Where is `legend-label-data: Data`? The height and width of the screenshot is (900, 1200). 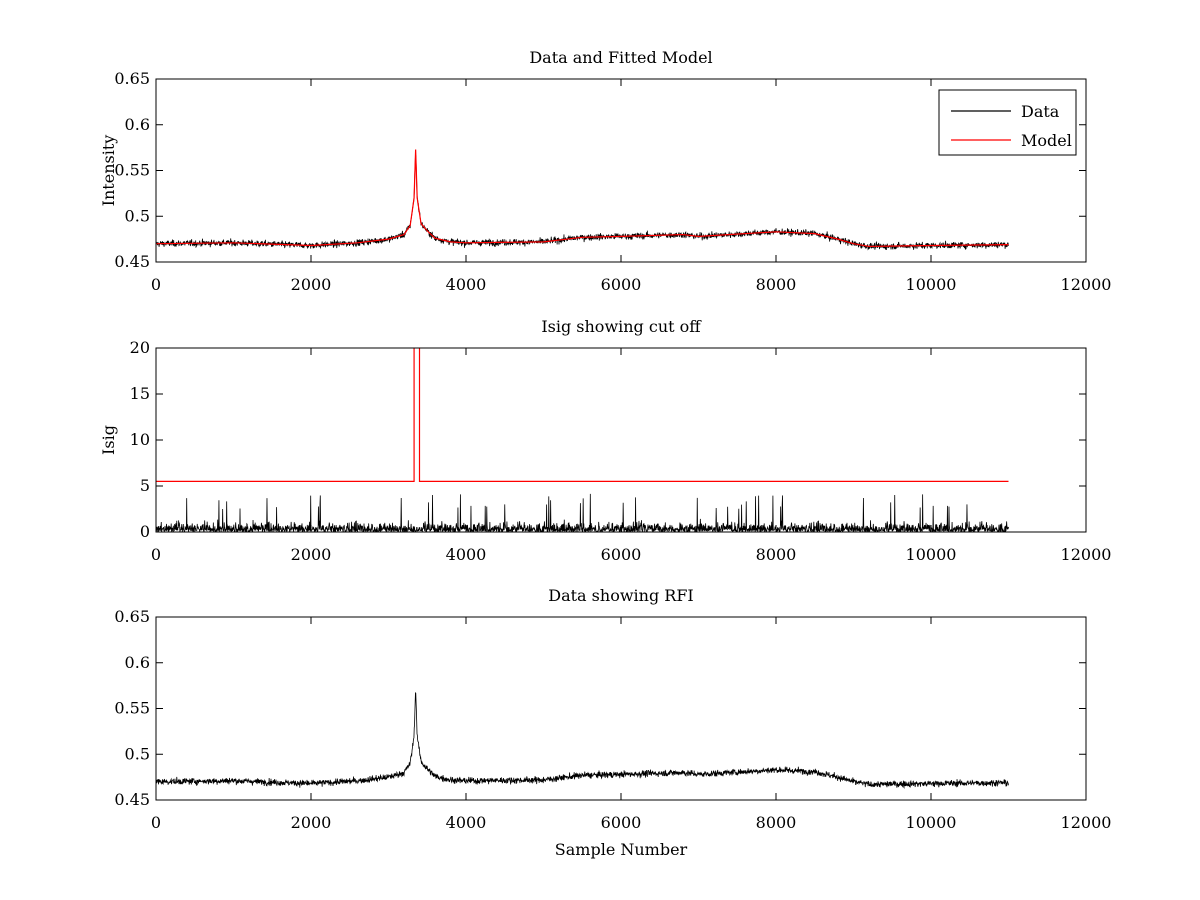
legend-label-data: Data is located at coordinates (1040, 111).